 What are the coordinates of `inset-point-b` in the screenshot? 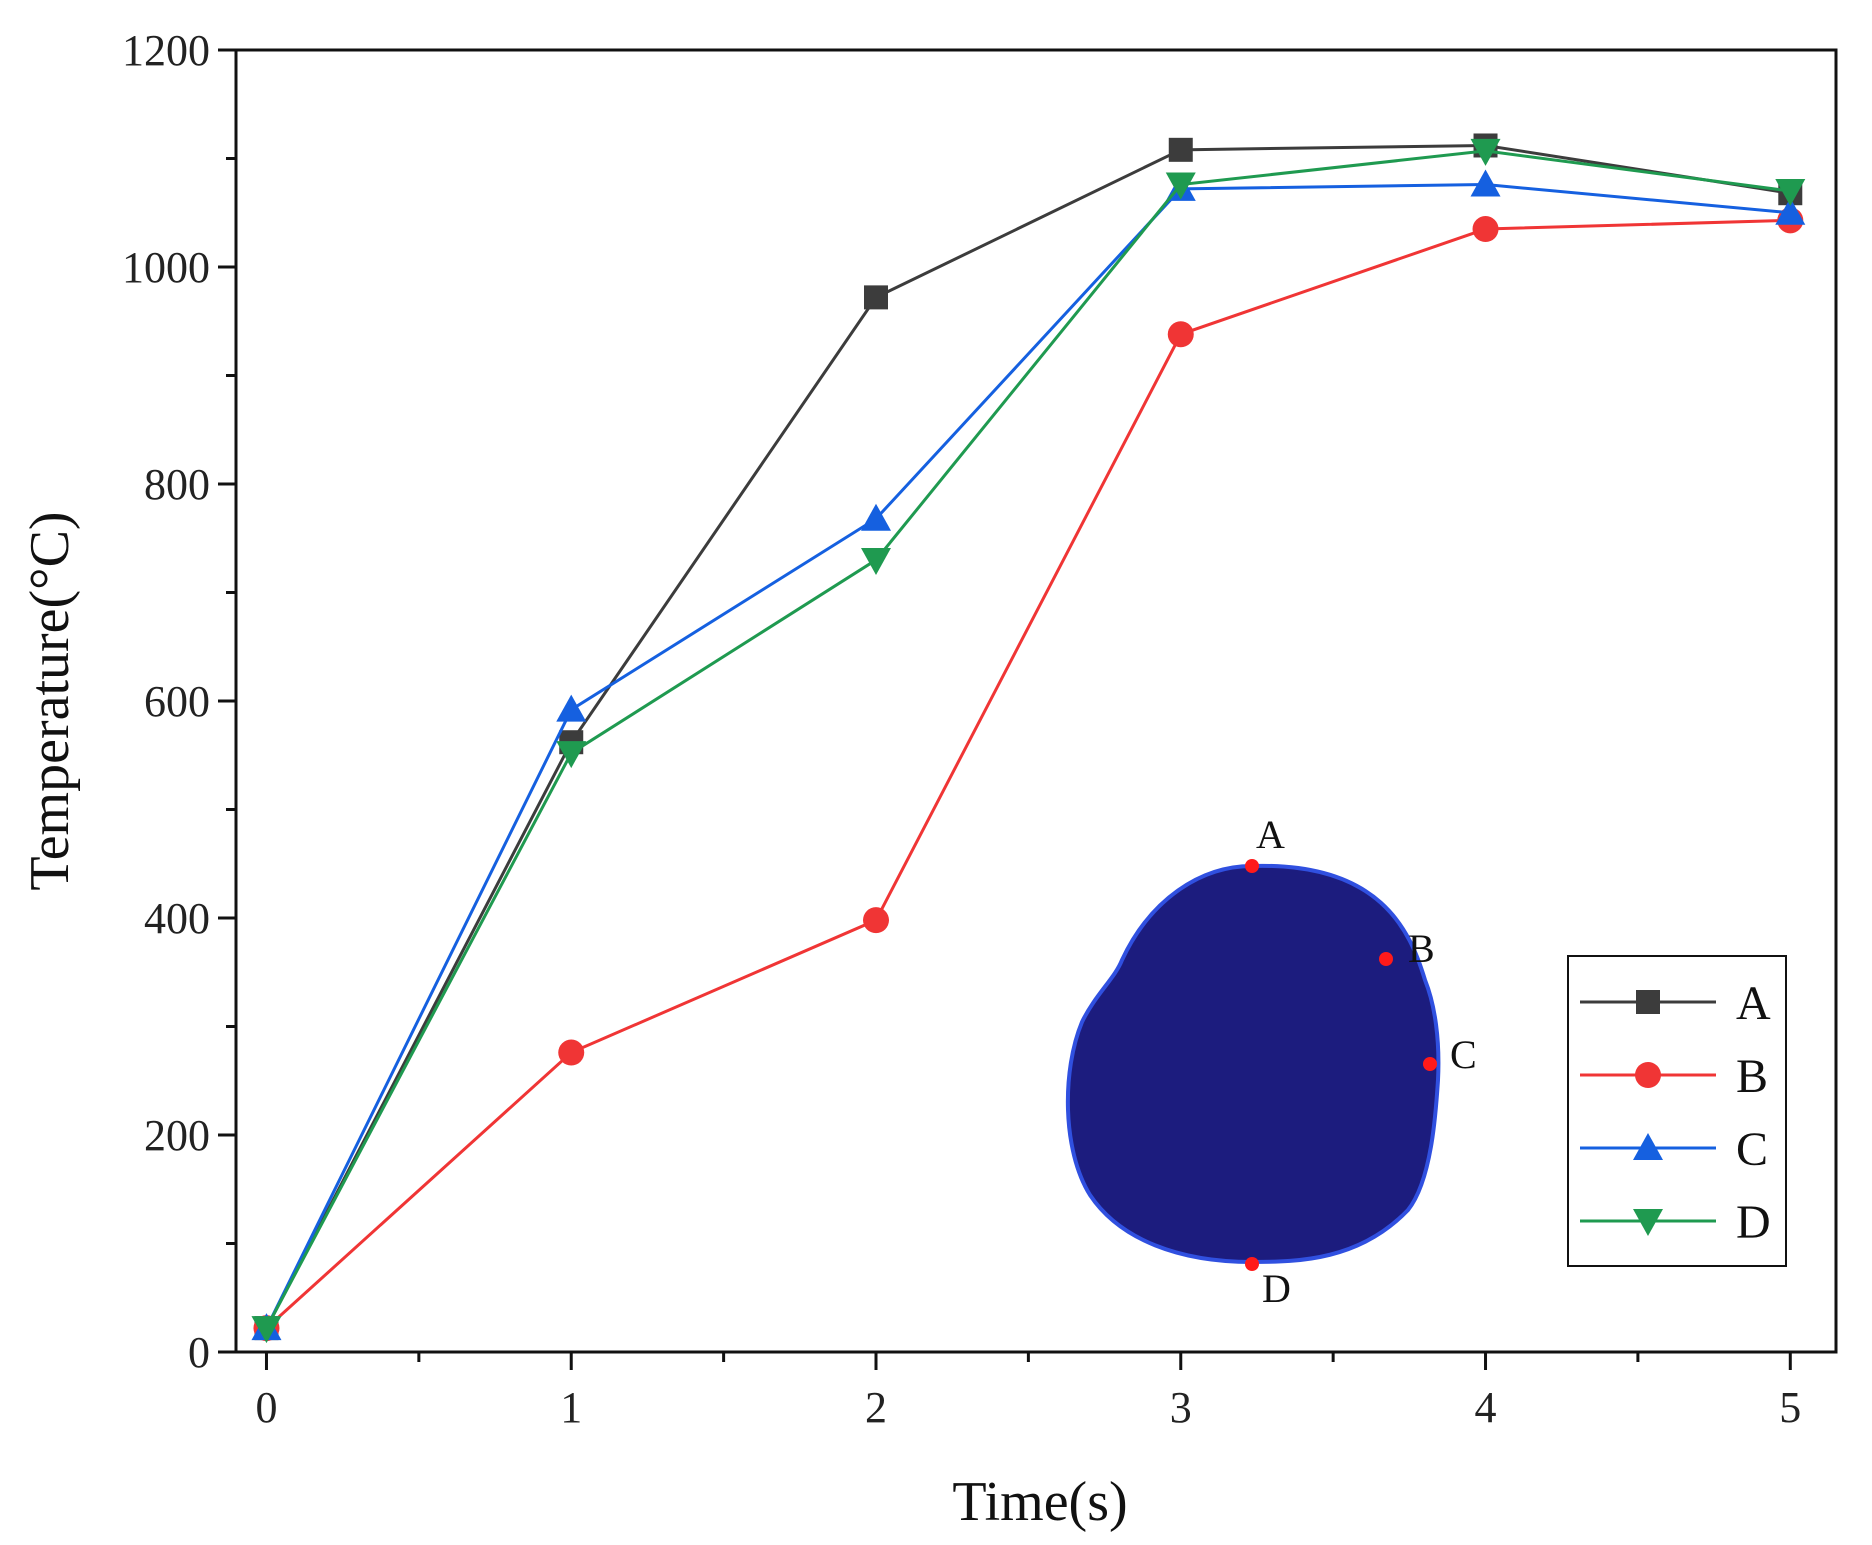 It's located at (1386, 959).